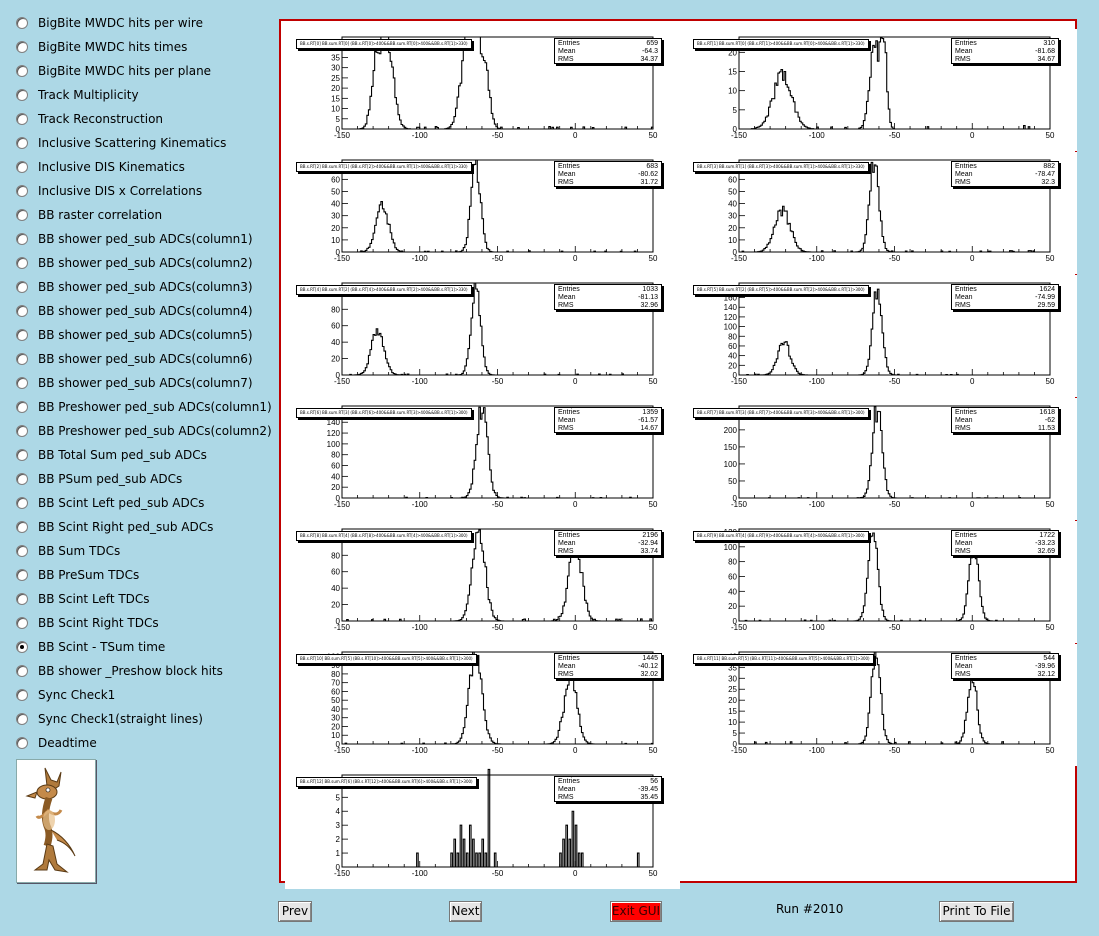 This screenshot has width=1099, height=936. What do you see at coordinates (22, 647) in the screenshot?
I see `radio-selected-icon` at bounding box center [22, 647].